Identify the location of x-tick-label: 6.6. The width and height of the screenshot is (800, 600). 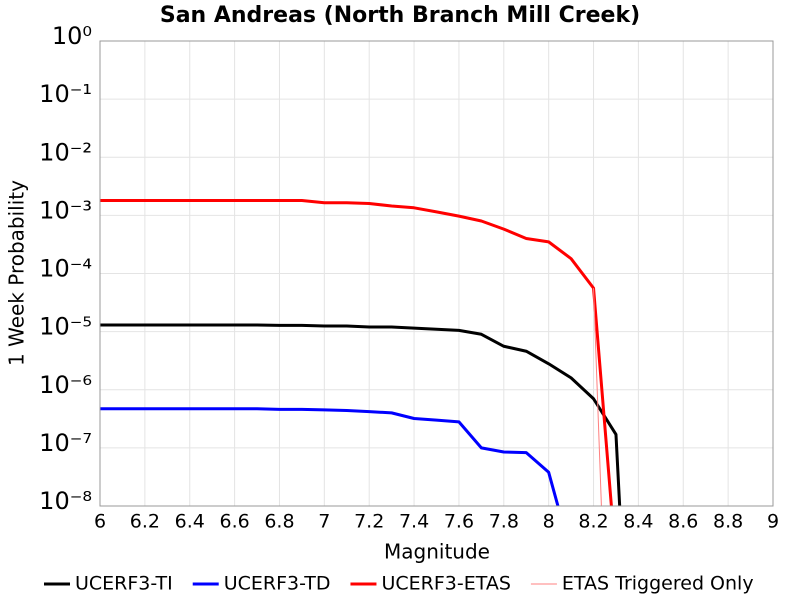
(234, 522).